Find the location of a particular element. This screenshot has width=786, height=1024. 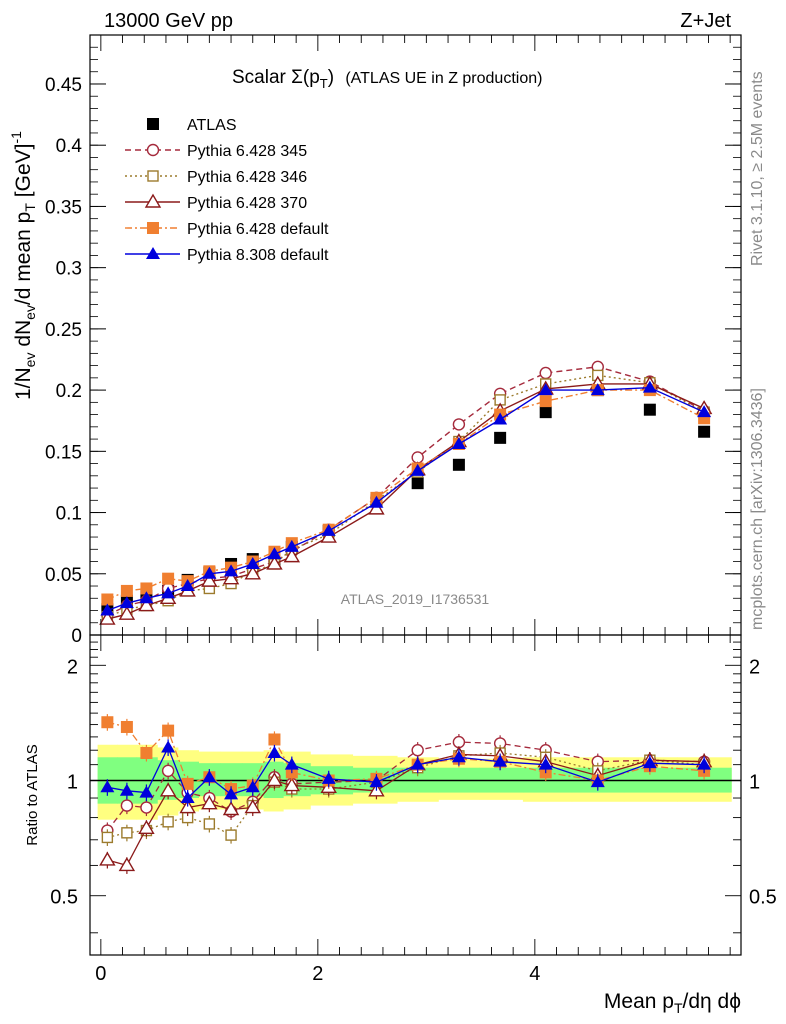

main-y-tick-label: 0.05 is located at coordinates (63, 575).